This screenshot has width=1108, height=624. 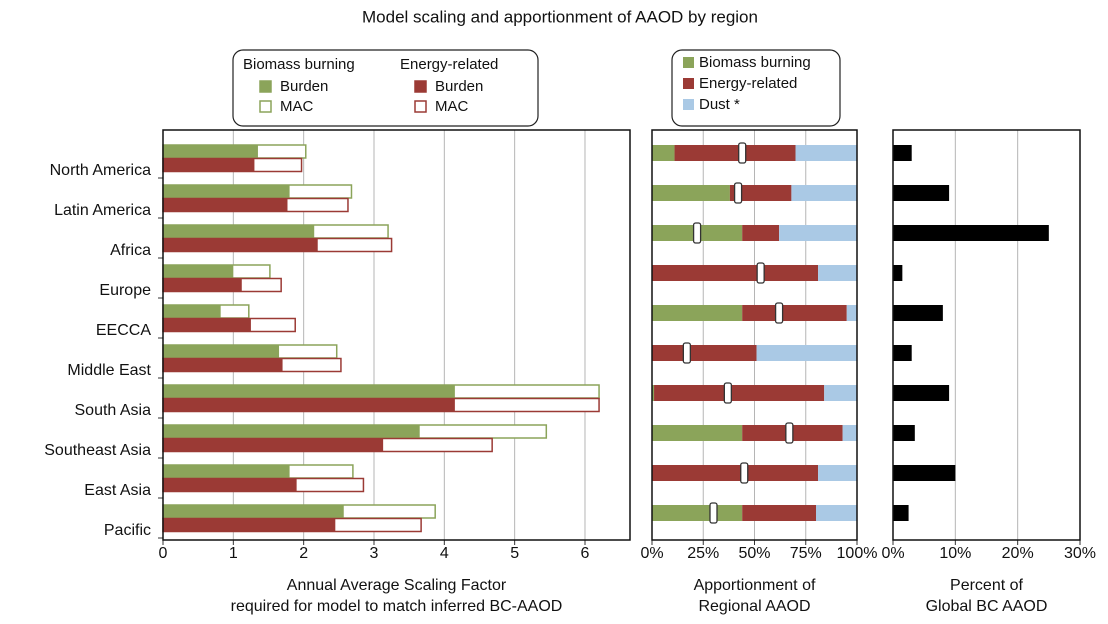 What do you see at coordinates (748, 83) in the screenshot?
I see `legend-label: Energy-related` at bounding box center [748, 83].